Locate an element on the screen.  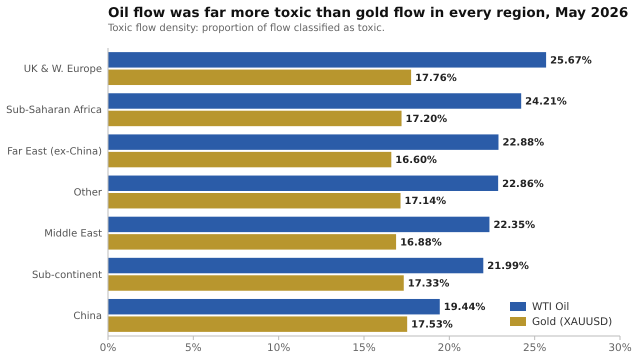
data-label: 17.20% is located at coordinates (427, 119).